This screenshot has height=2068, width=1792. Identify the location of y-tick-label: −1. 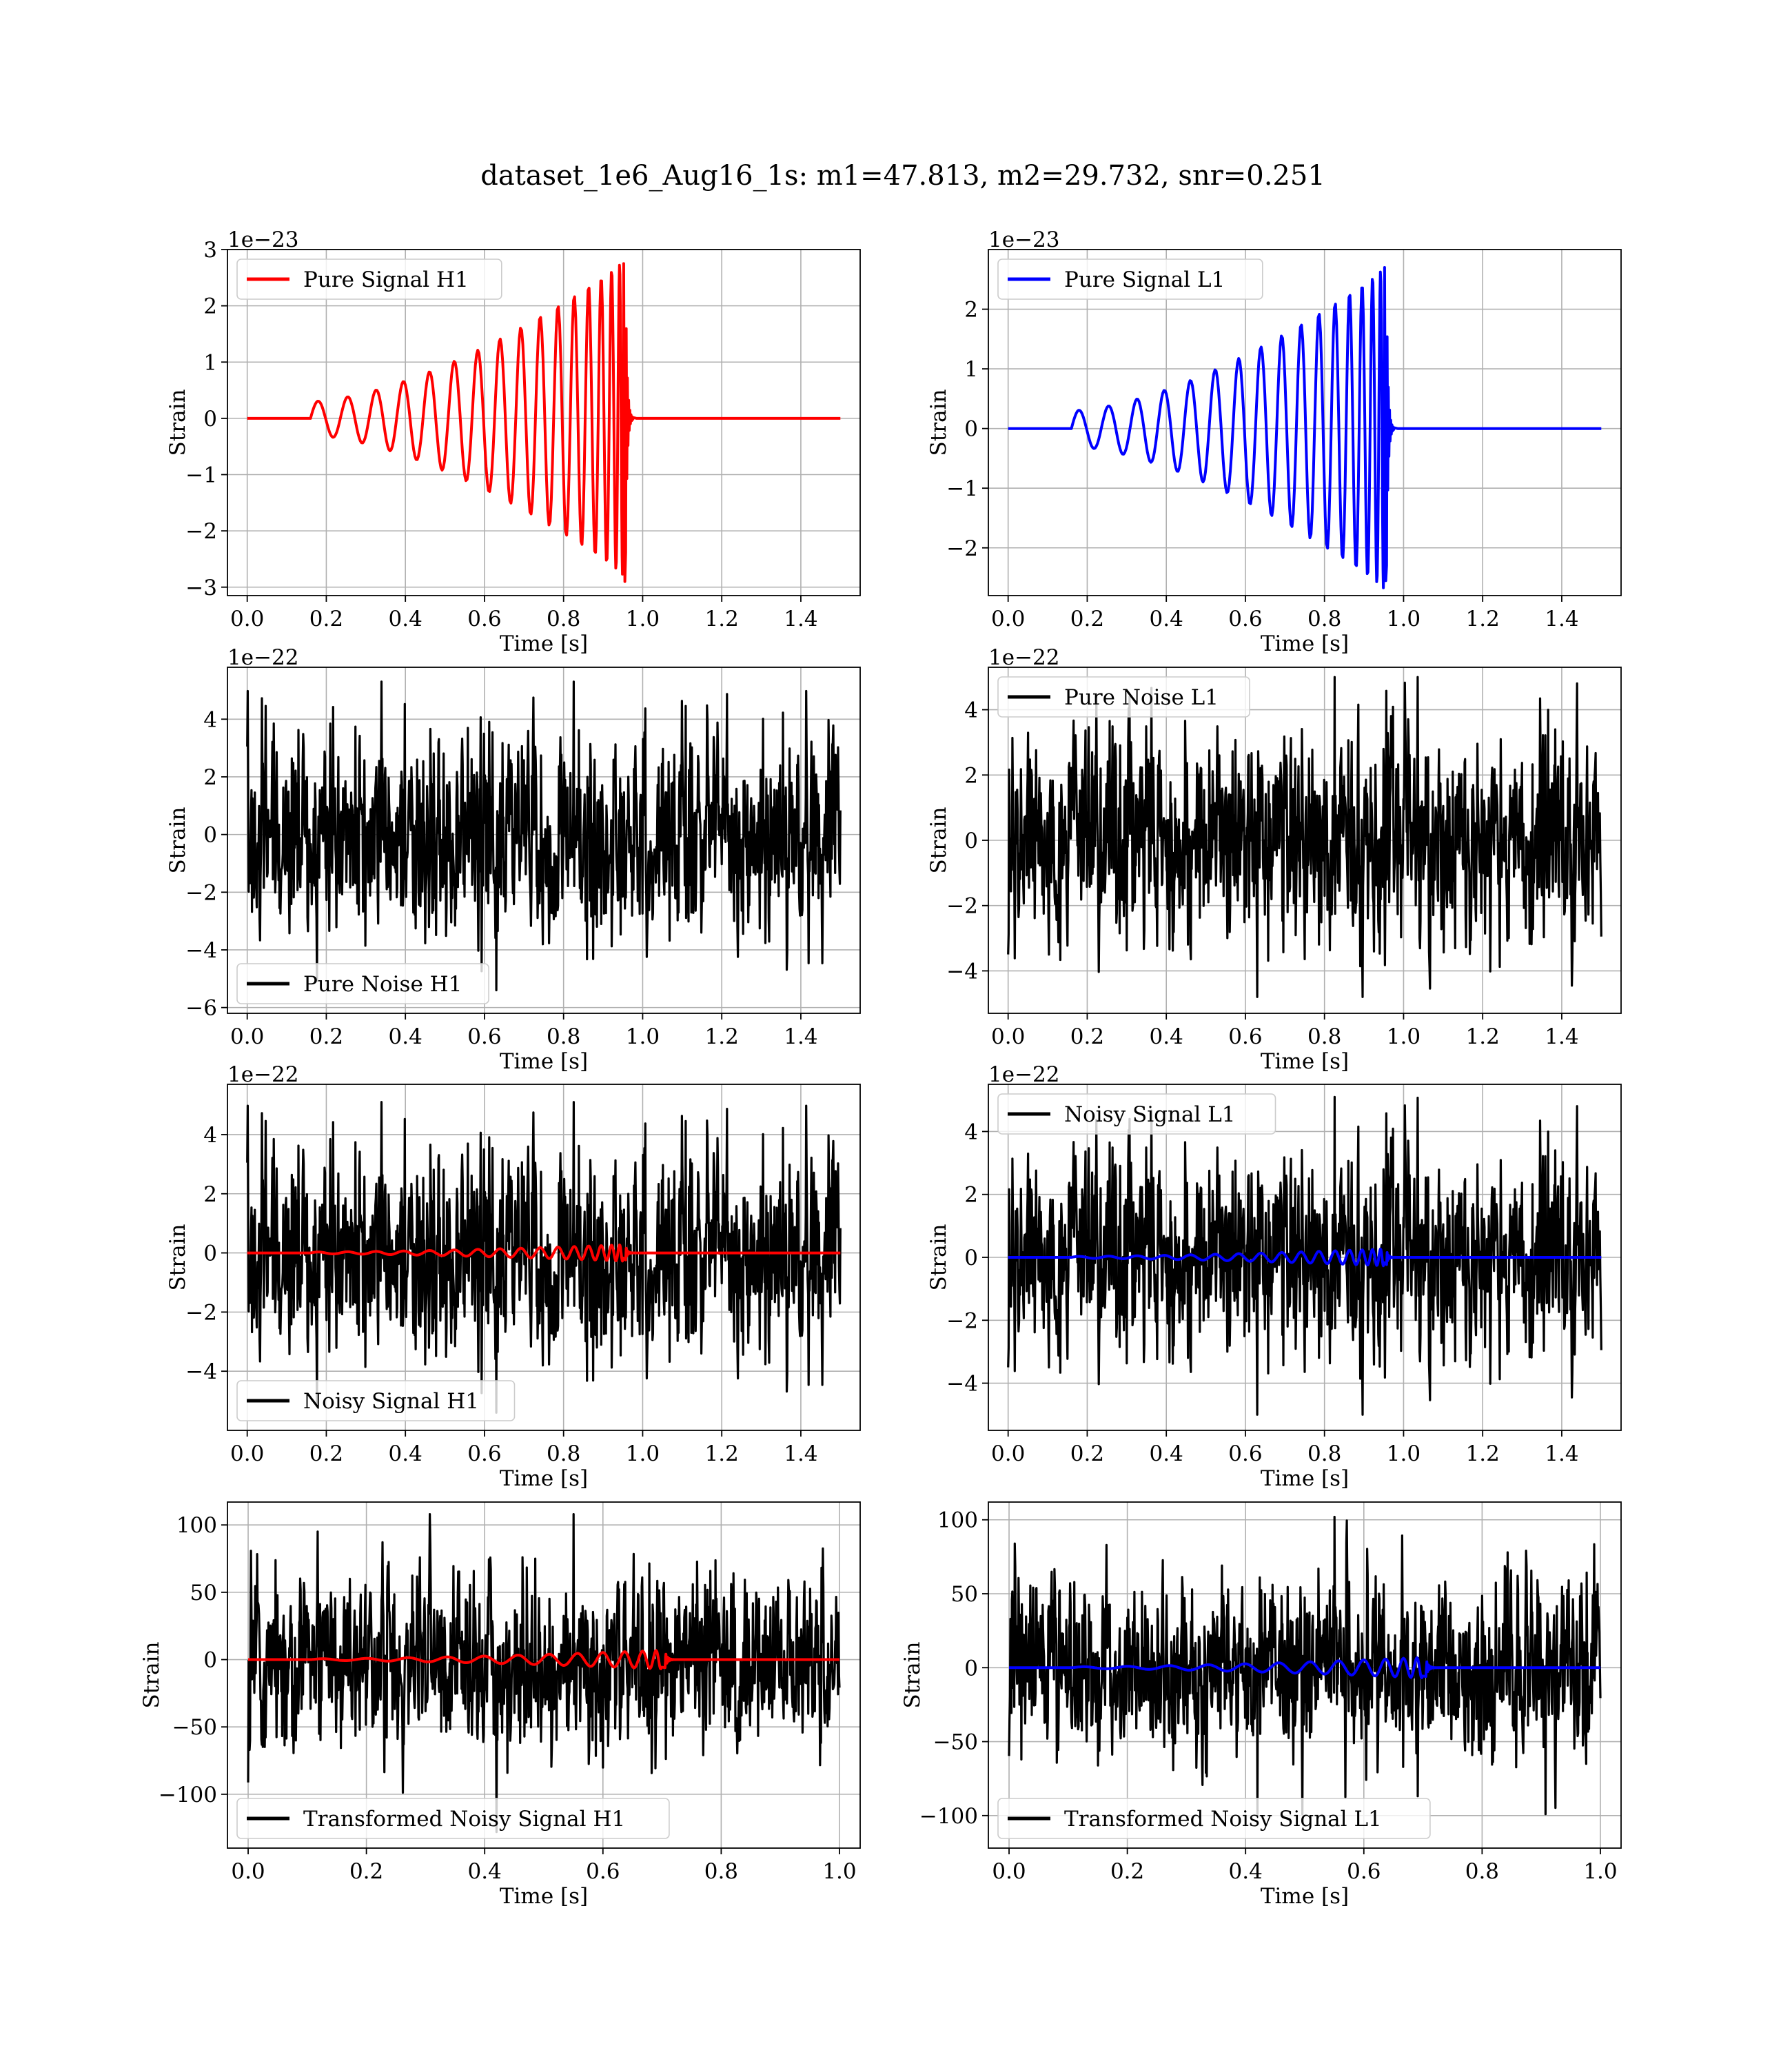
(201, 475).